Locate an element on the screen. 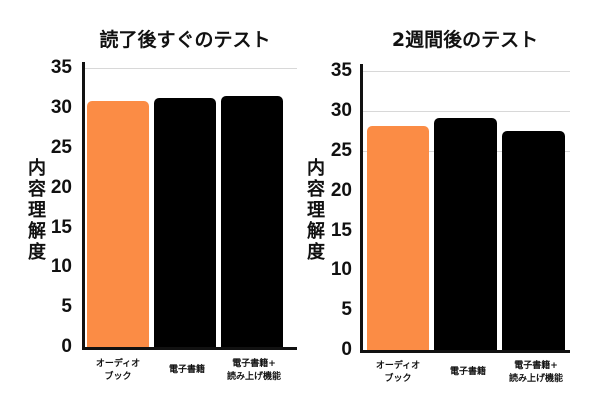 The image size is (600, 400). chart-title: 2週間後のテスト is located at coordinates (465, 40).